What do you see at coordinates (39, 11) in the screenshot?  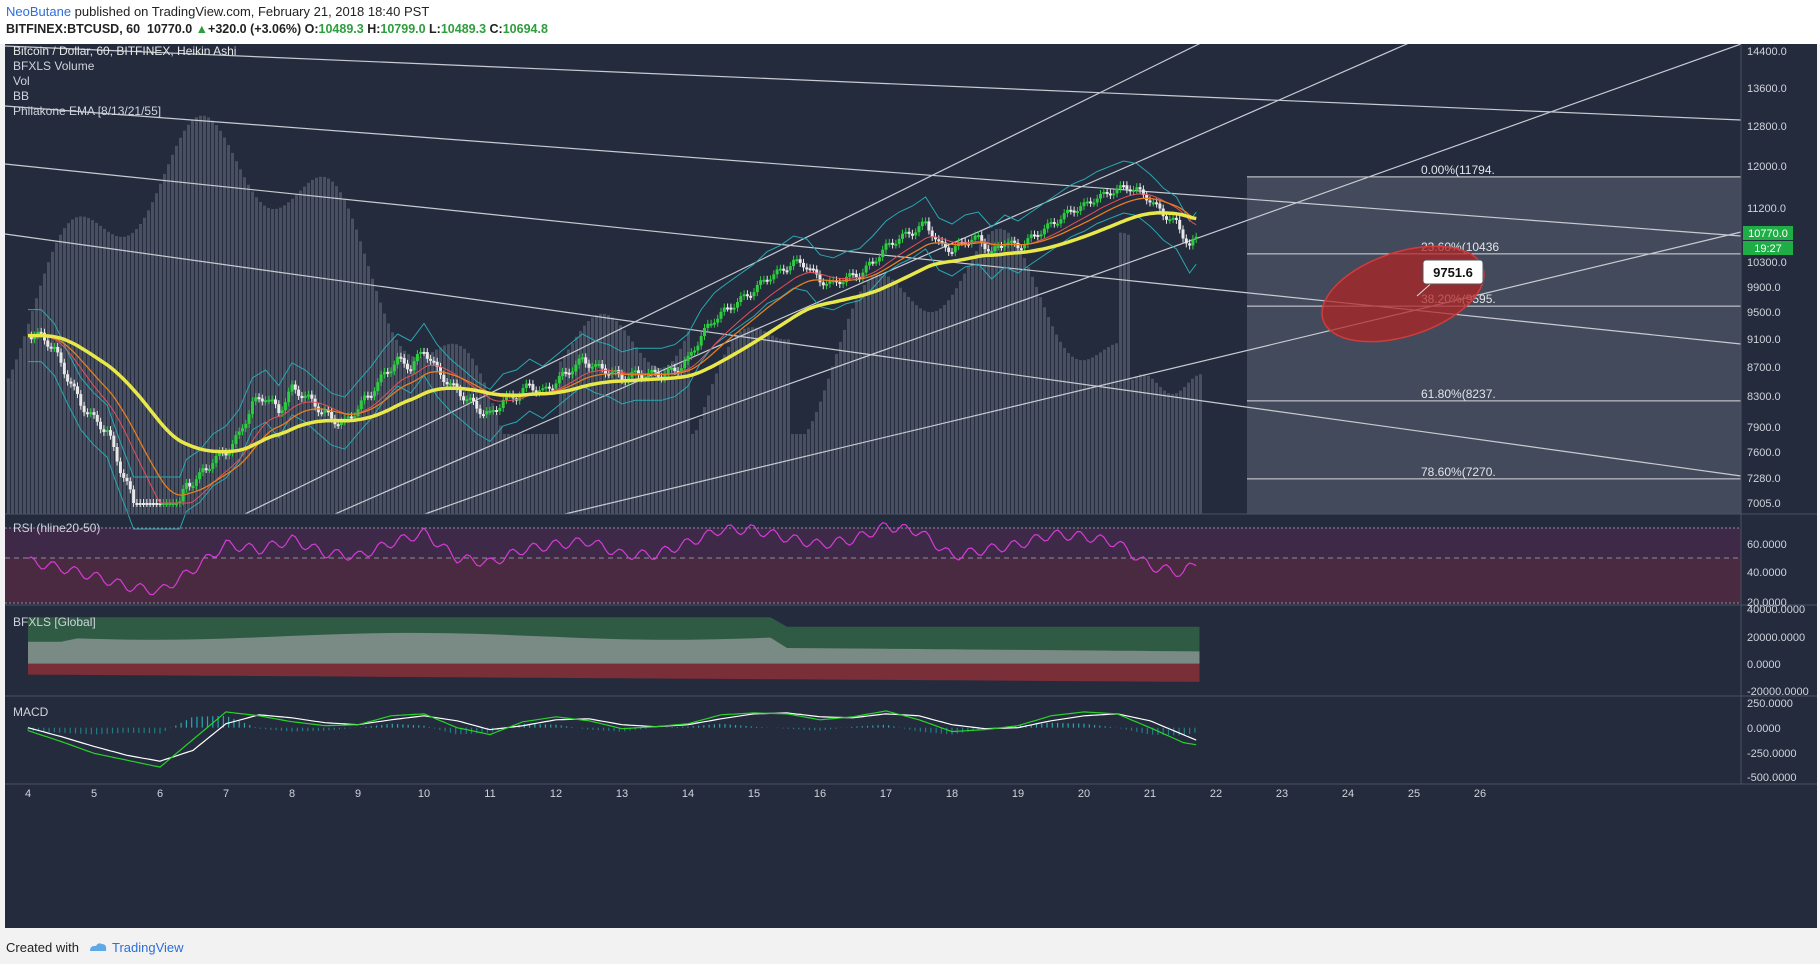 I see `author-link: NeoButane` at bounding box center [39, 11].